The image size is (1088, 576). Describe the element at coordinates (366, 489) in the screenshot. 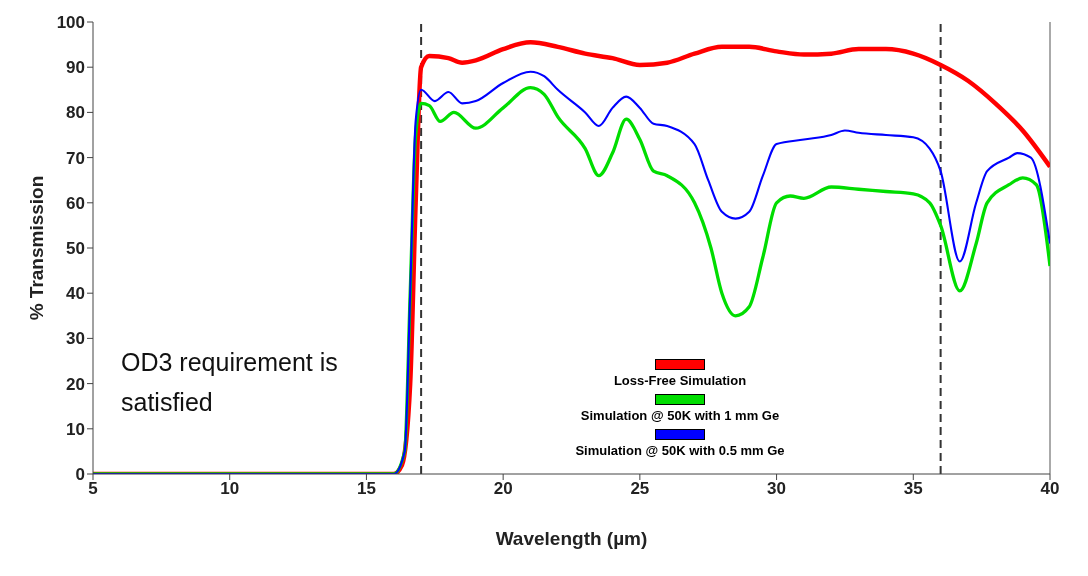

I see `x-tick-label: 15` at that location.